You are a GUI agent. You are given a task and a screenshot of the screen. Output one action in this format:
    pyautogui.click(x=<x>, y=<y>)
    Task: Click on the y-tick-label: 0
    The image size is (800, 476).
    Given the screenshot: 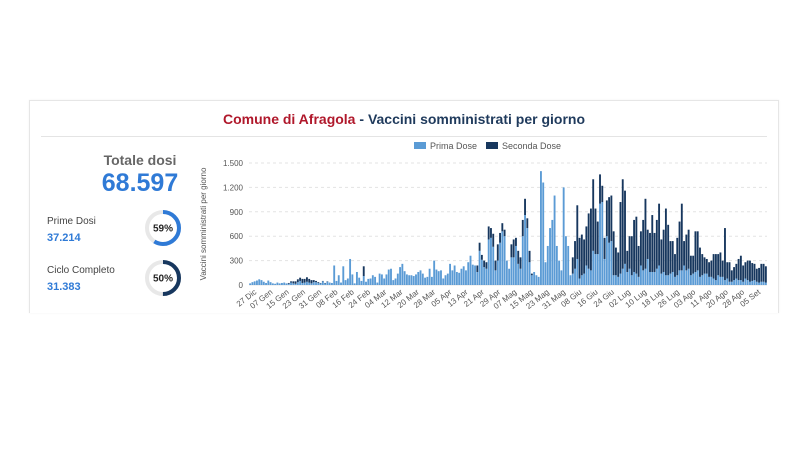 What is the action you would take?
    pyautogui.click(x=241, y=285)
    